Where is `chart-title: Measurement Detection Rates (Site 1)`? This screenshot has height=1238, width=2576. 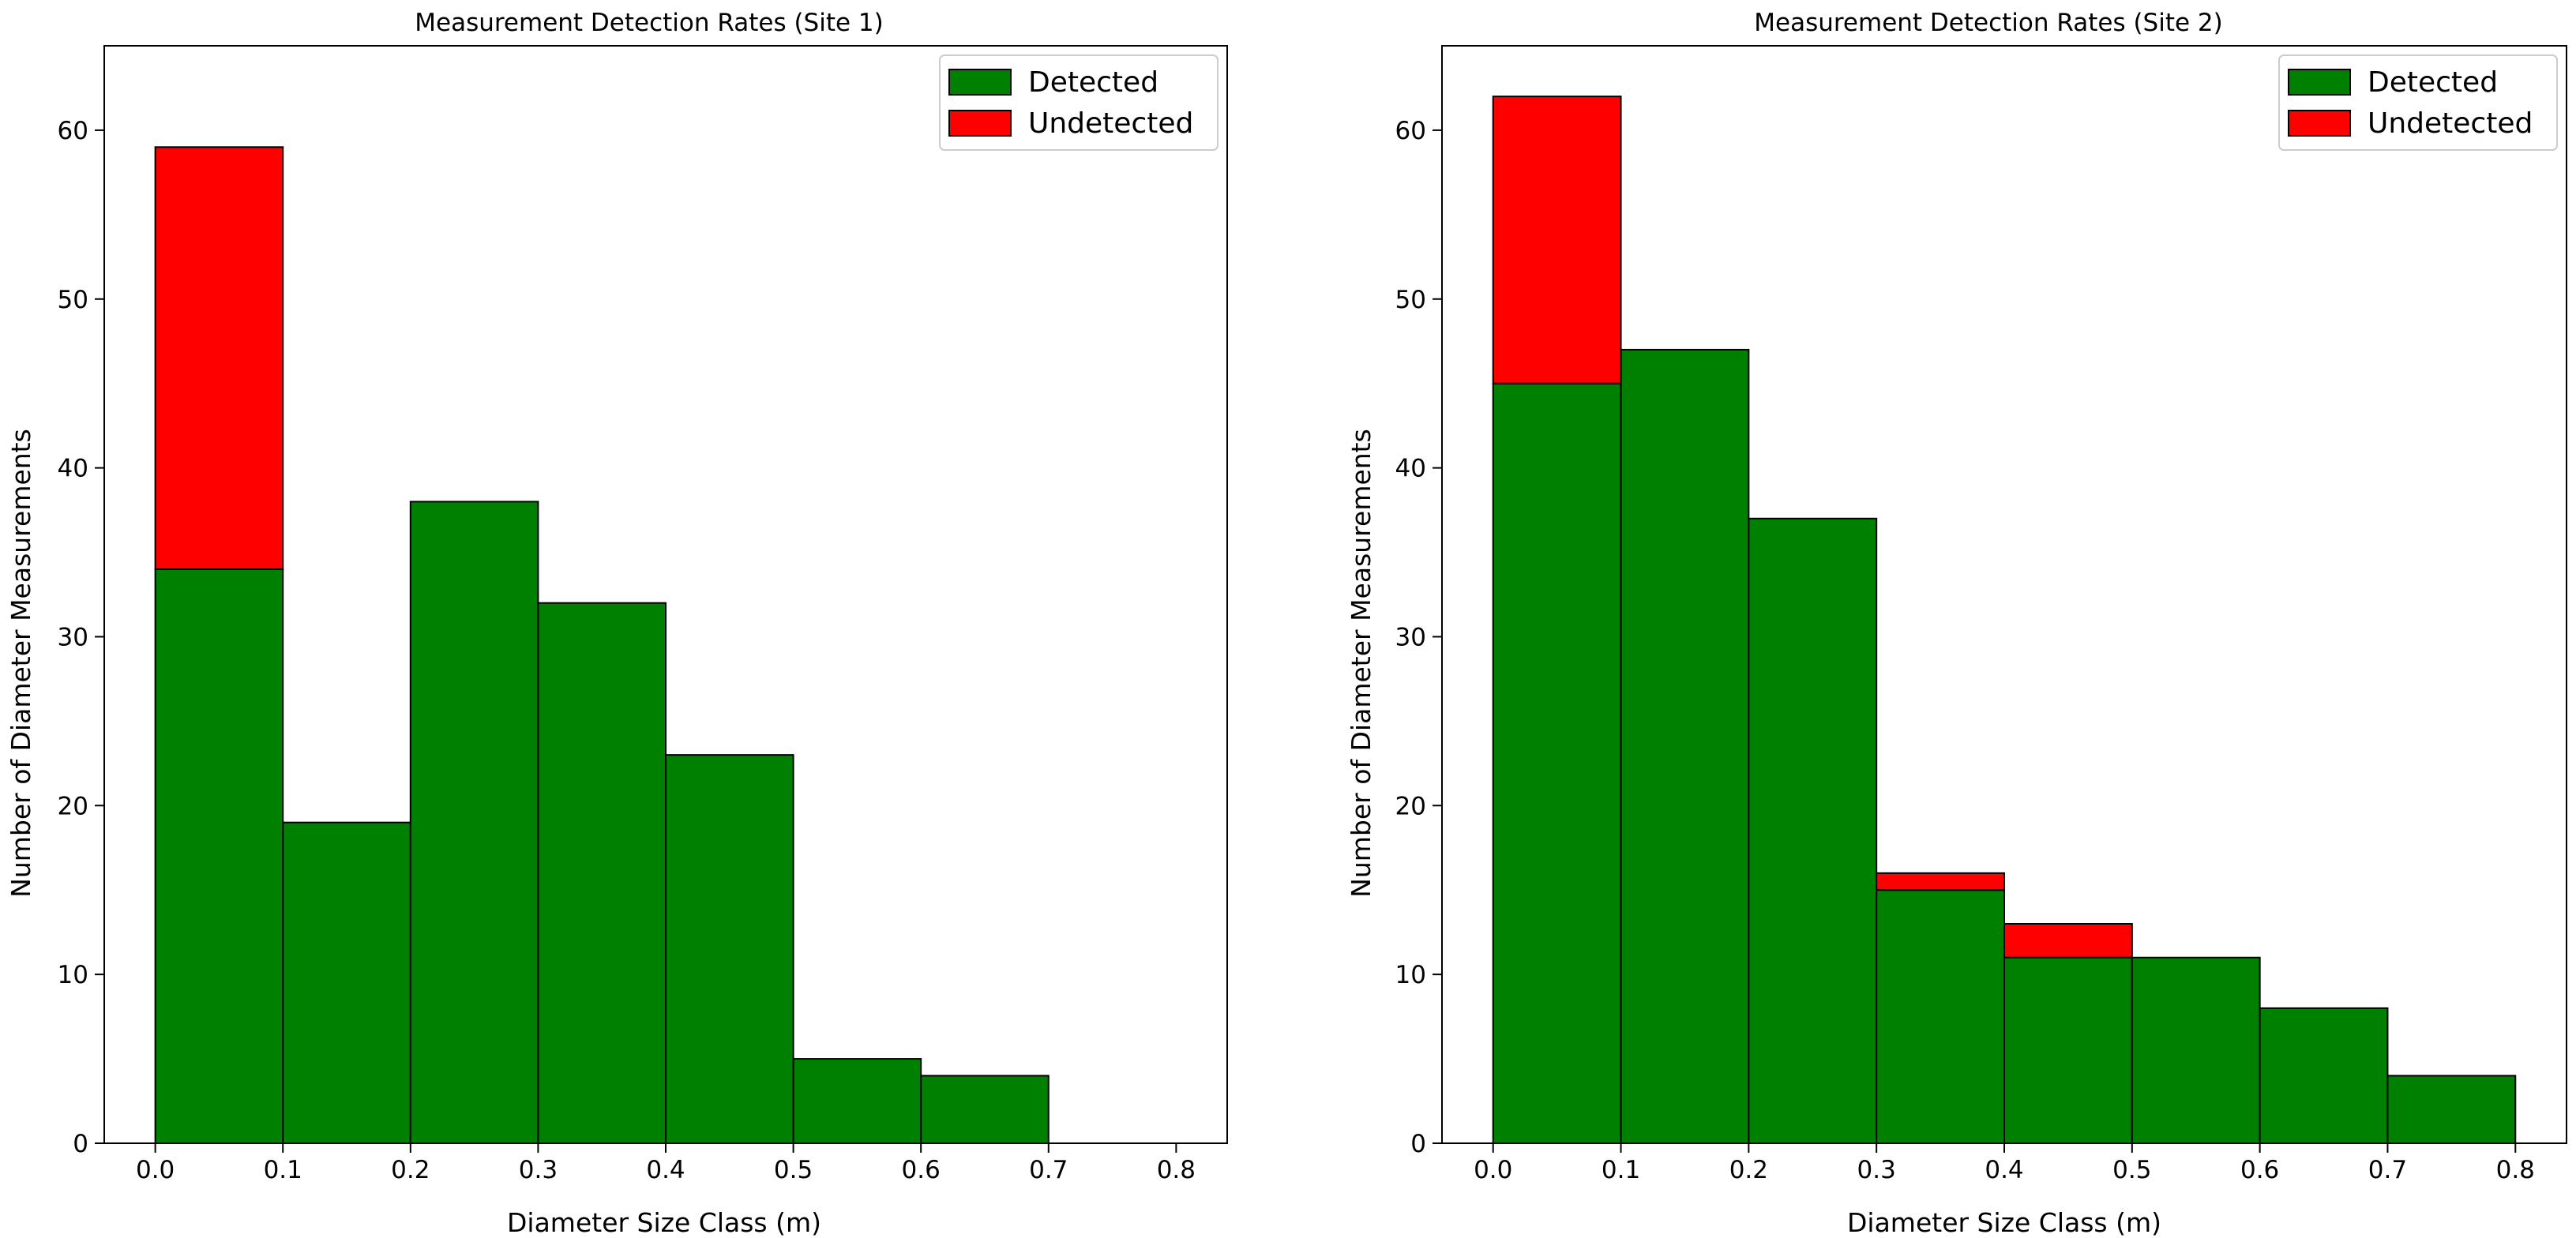 chart-title: Measurement Detection Rates (Site 1) is located at coordinates (649, 23).